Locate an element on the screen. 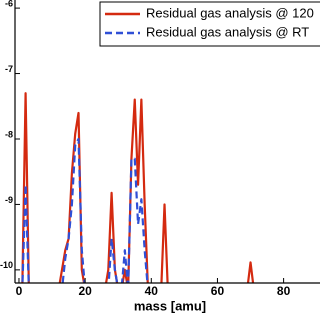  x-tick-label: 60 is located at coordinates (218, 291).